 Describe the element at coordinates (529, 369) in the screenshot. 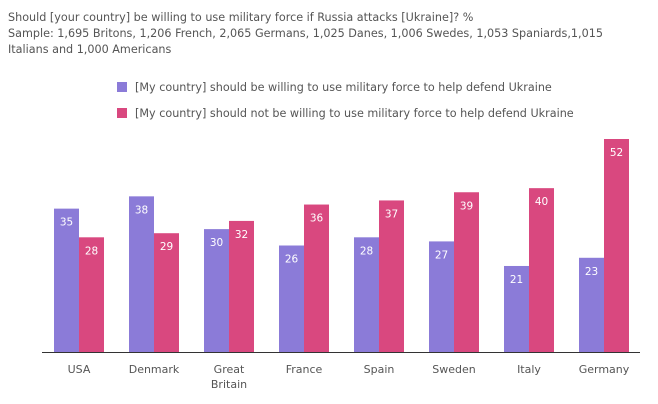

I see `x-tick-label-6: Italy` at that location.